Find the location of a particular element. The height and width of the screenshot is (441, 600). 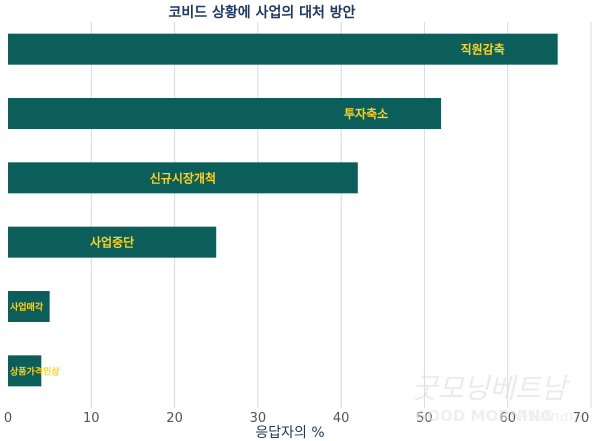

x-tick-label: 0 is located at coordinates (8, 418).